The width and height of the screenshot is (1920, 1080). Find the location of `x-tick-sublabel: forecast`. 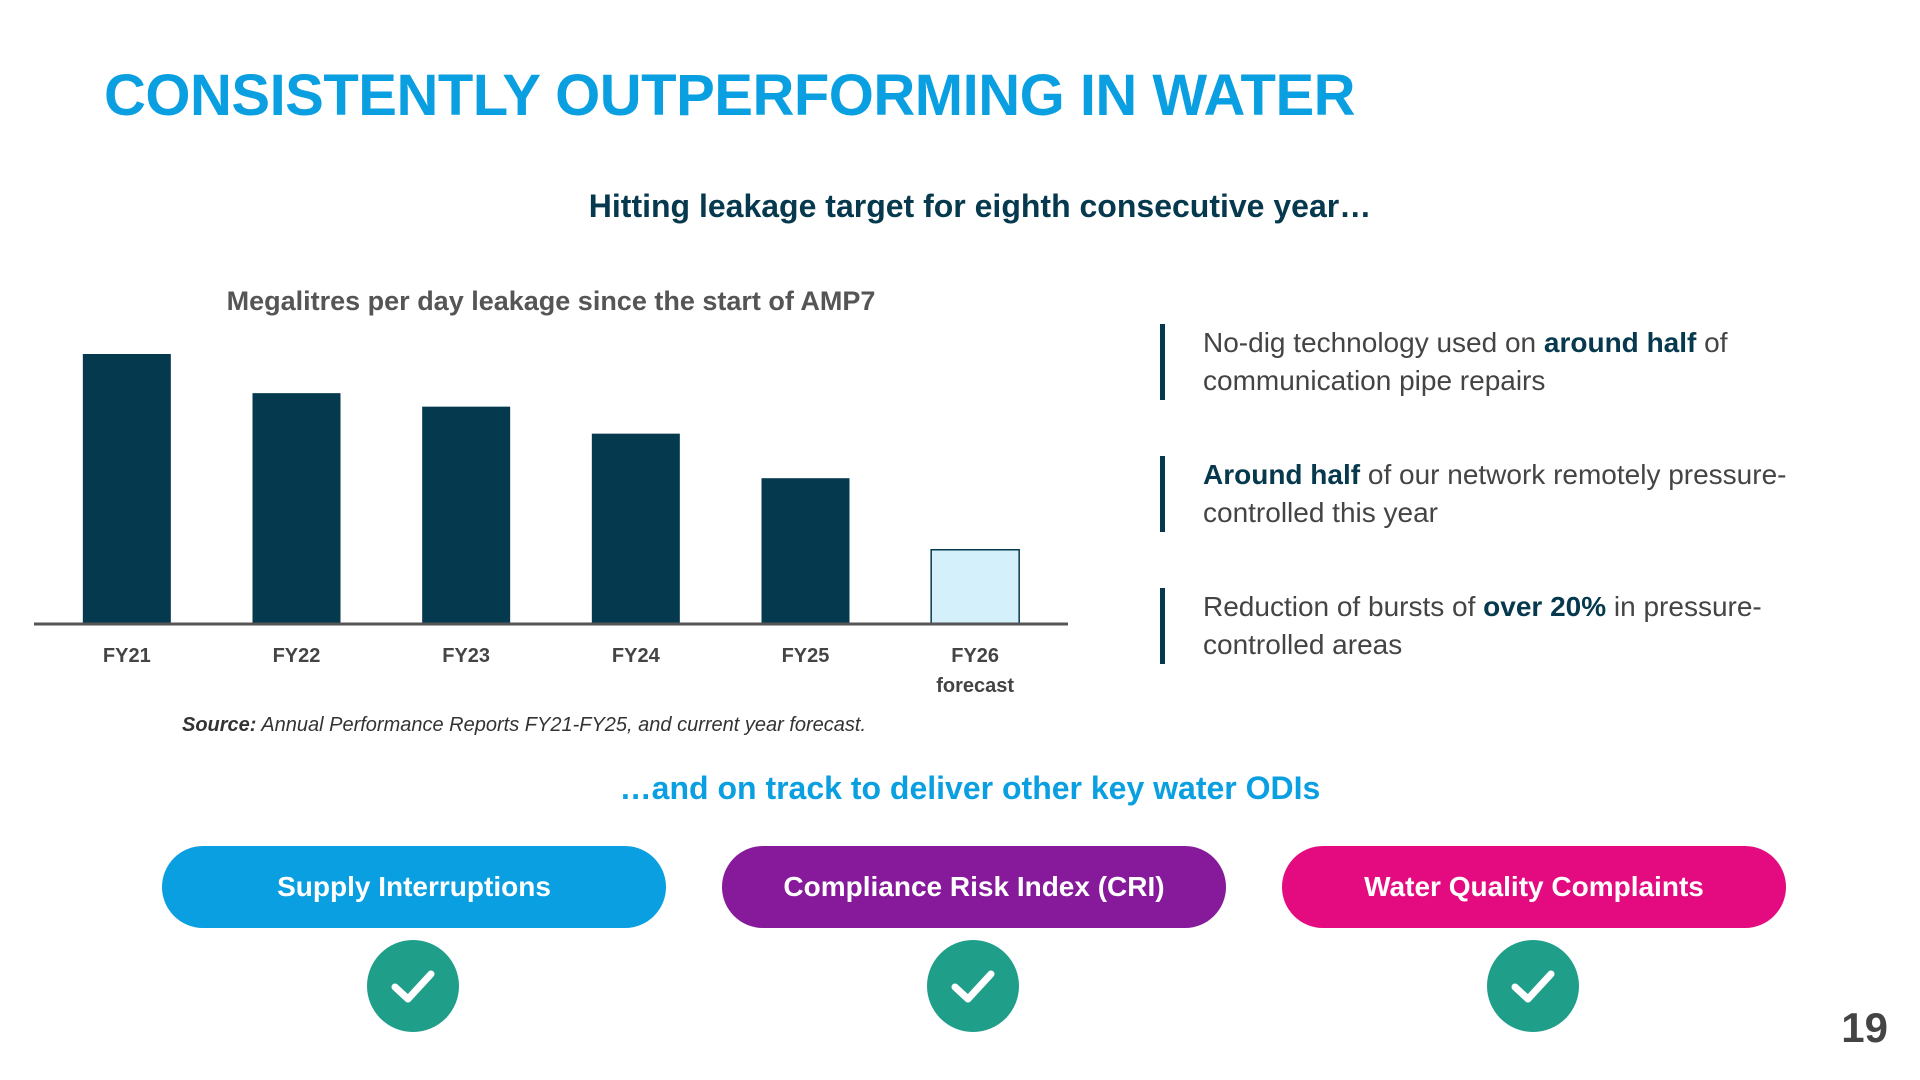

x-tick-sublabel: forecast is located at coordinates (975, 686).